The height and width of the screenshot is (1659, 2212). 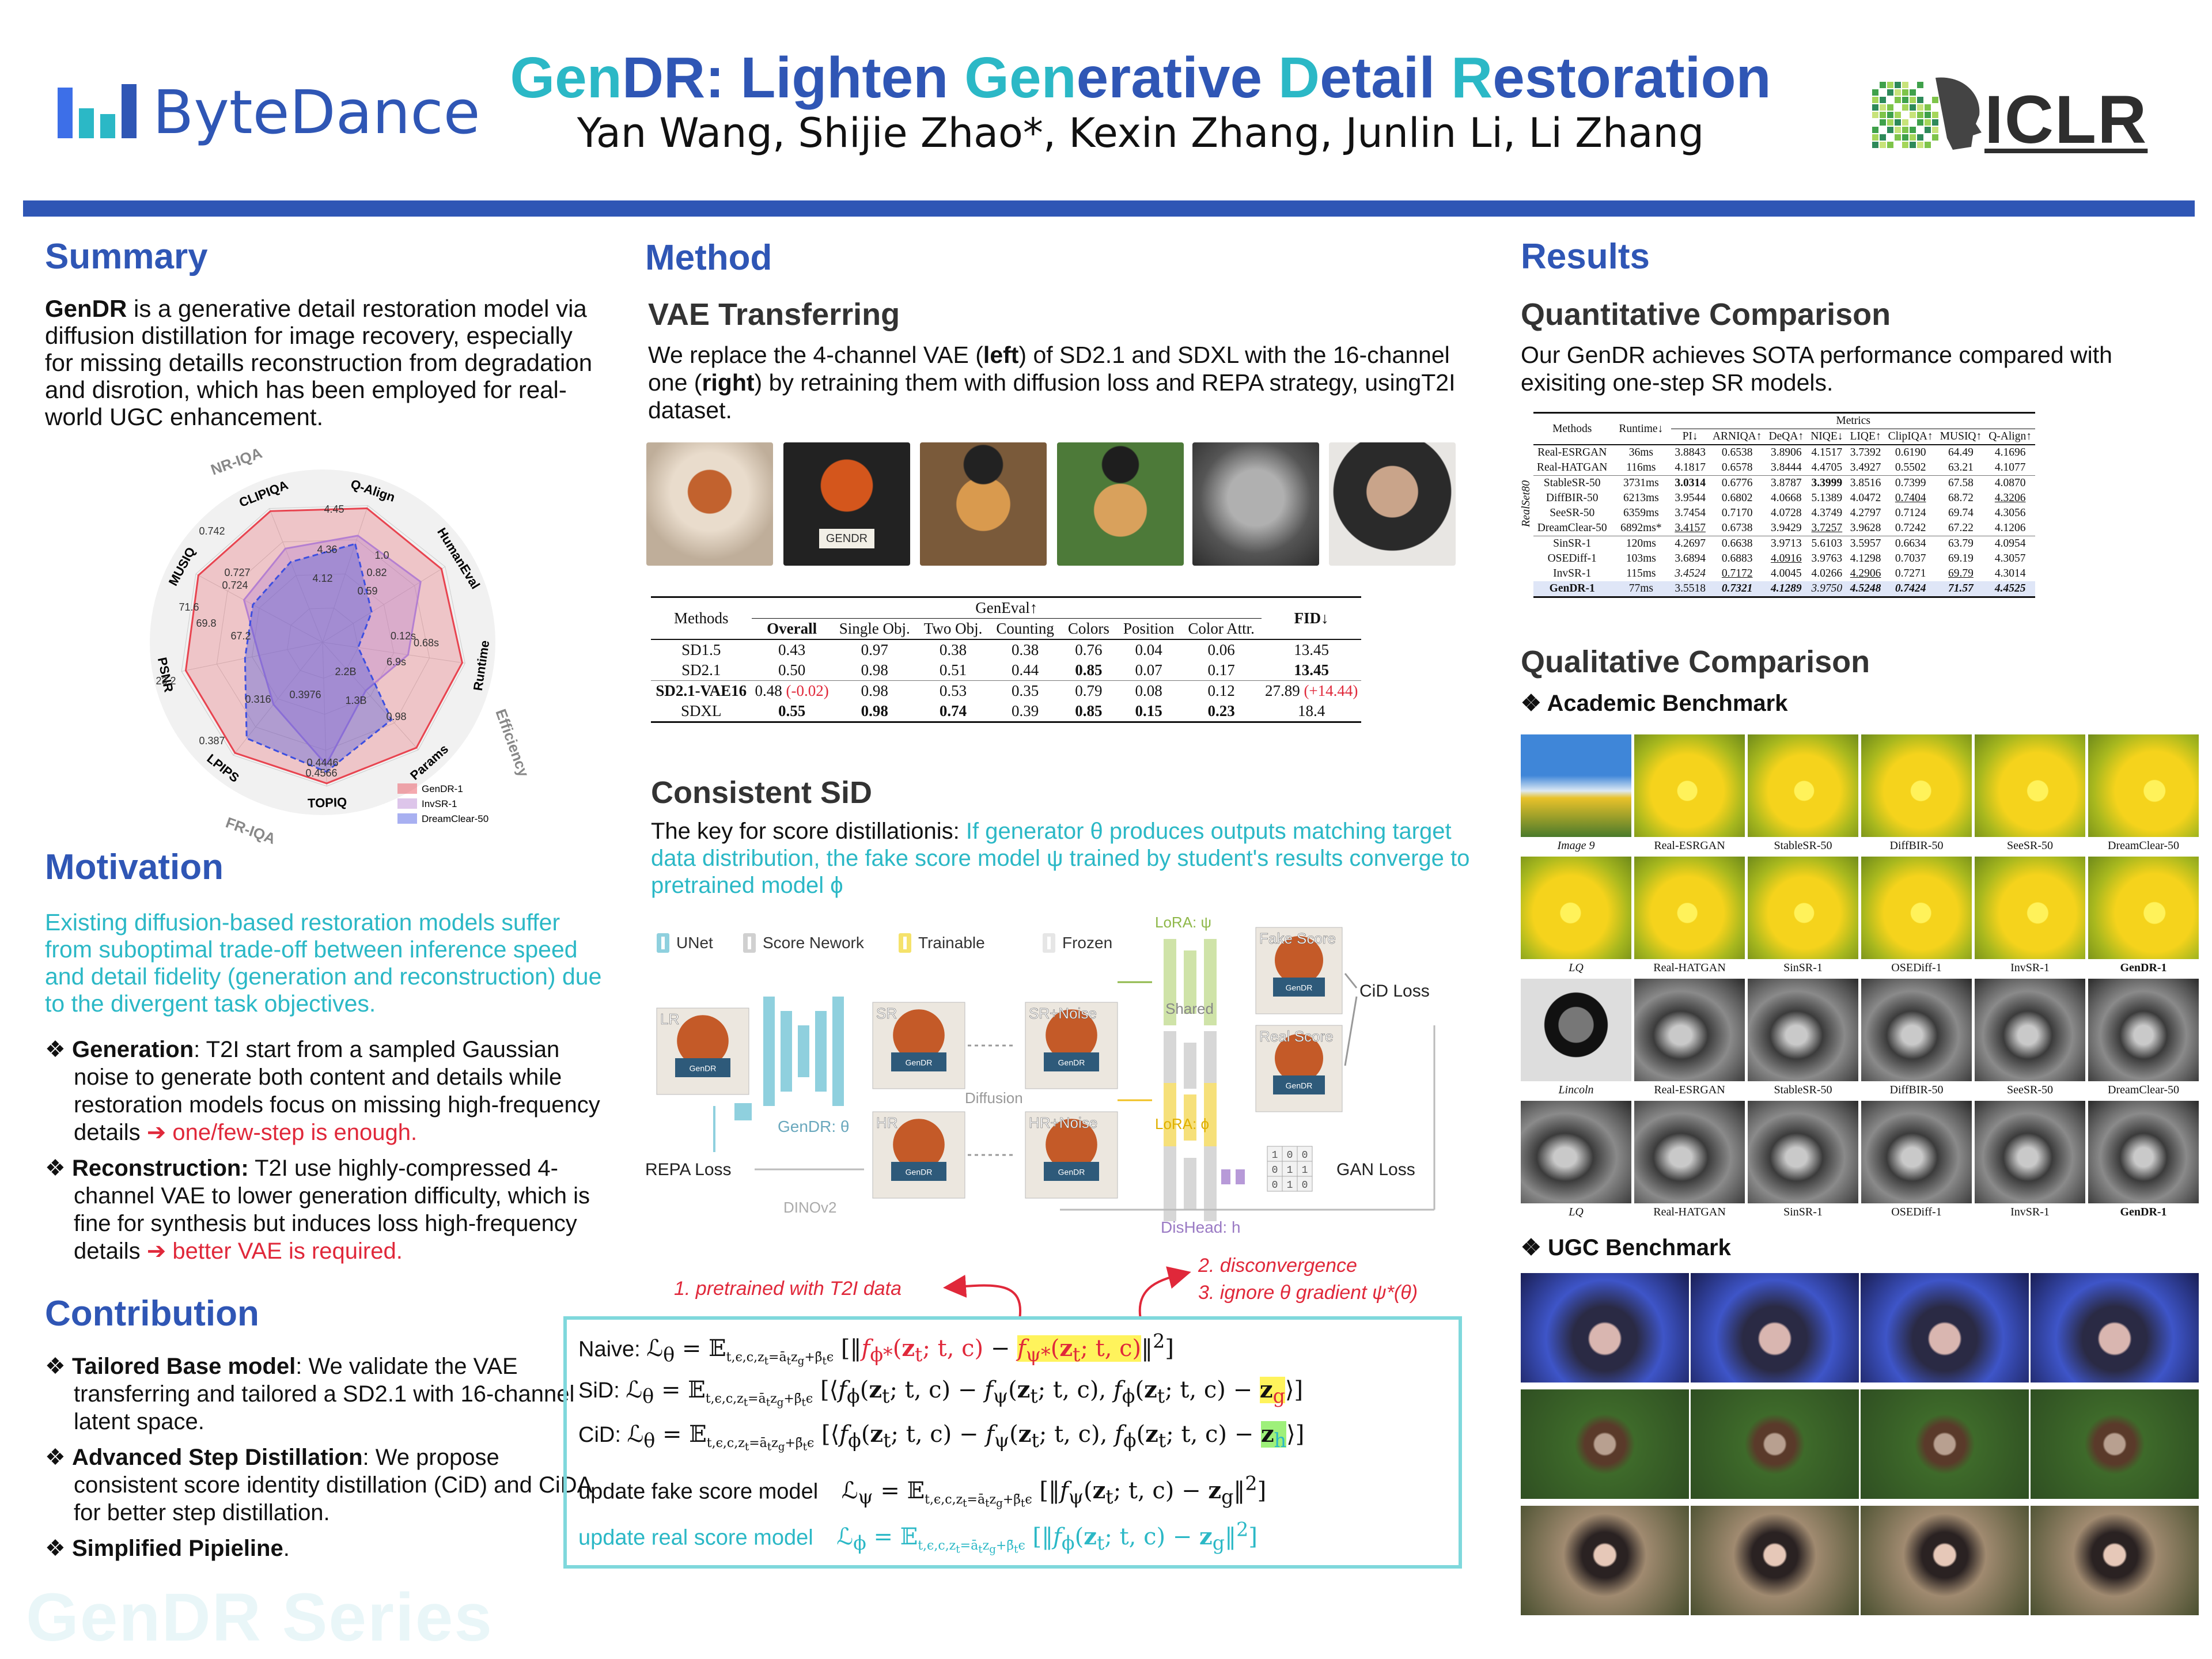 What do you see at coordinates (1689, 1090) in the screenshot?
I see `qual-caption: Real-ESRGAN` at bounding box center [1689, 1090].